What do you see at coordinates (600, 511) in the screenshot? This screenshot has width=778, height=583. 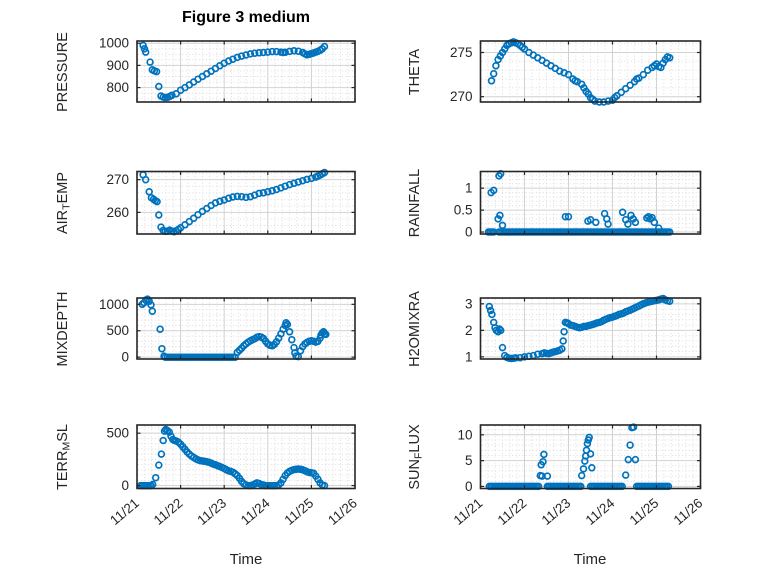 I see `x-tick-label: 11/24` at bounding box center [600, 511].